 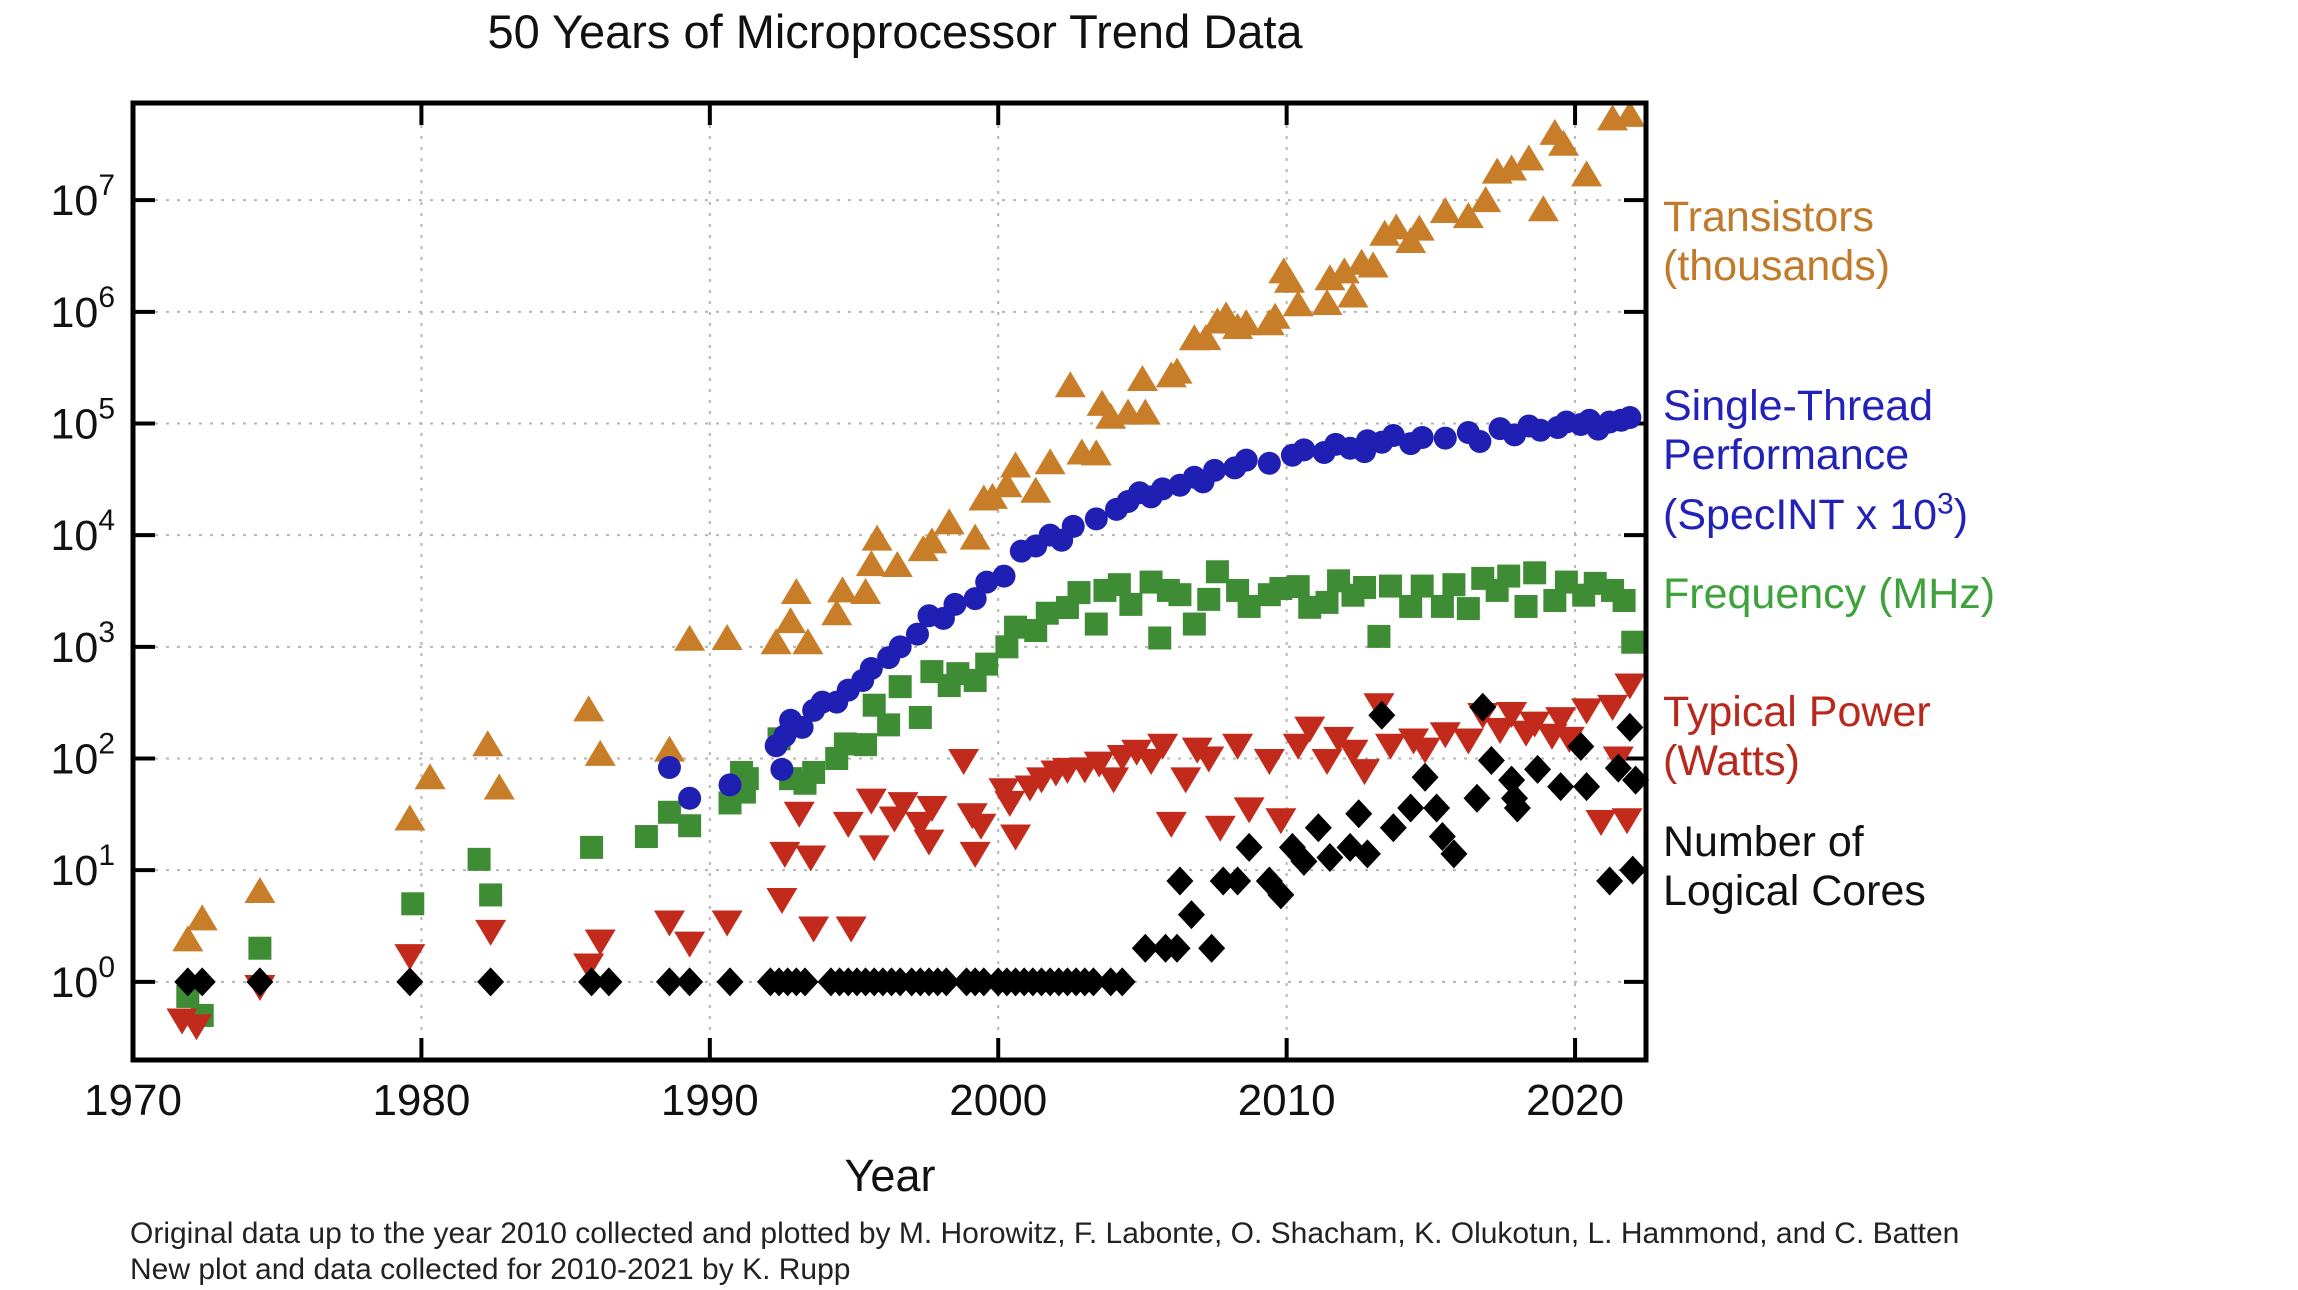 I want to click on legend-superscript: 3, so click(x=1945, y=504).